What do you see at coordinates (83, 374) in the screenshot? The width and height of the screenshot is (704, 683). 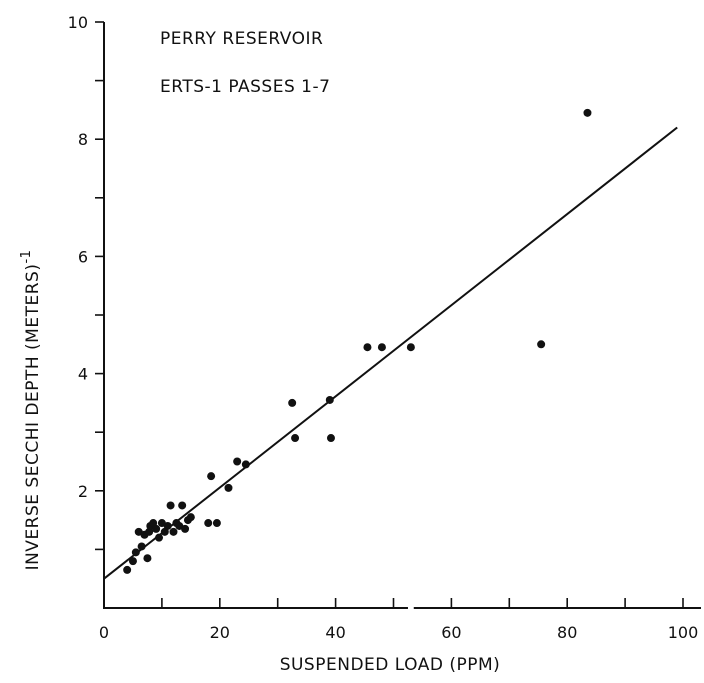 I see `y-tick-label-4: 4` at bounding box center [83, 374].